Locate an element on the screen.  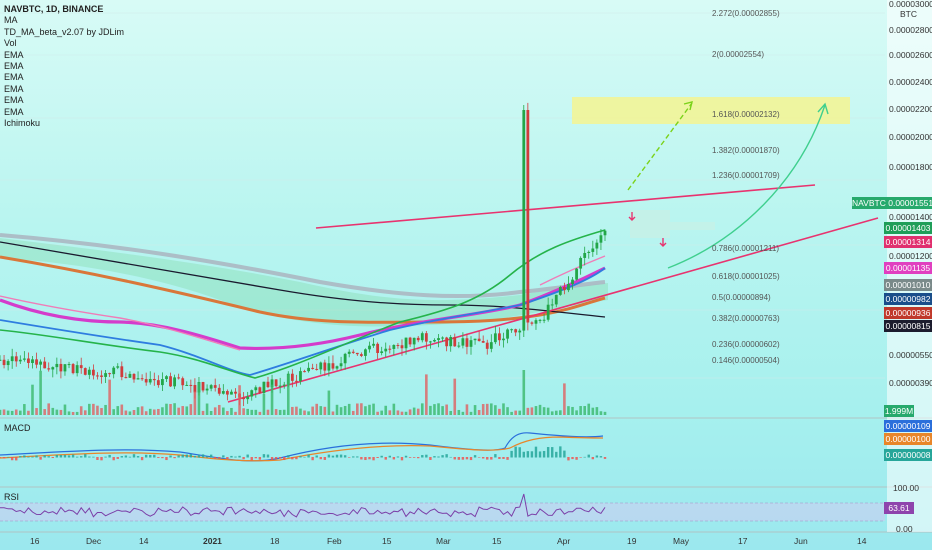
price-tag: 0.00001010 is located at coordinates (908, 285).